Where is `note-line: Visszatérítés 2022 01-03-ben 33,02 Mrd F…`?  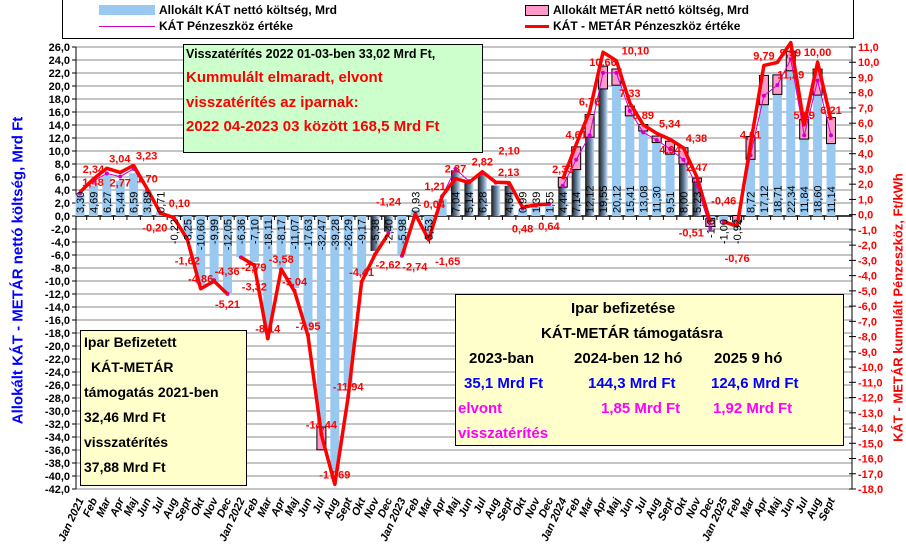
note-line: Visszatérítés 2022 01-03-ben 33,02 Mrd F… is located at coordinates (311, 54).